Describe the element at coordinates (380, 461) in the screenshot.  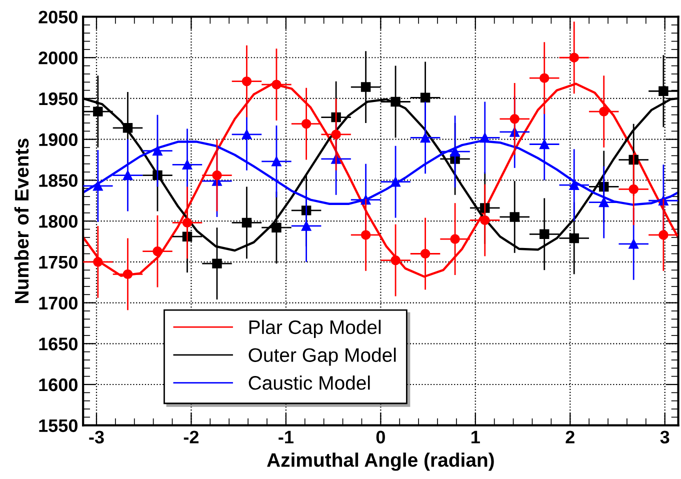
I see `x-axis-title: Azimuthal Angle (radian)` at that location.